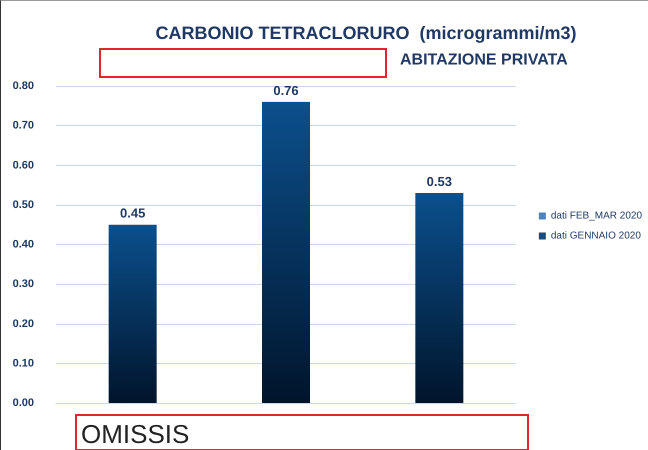 This screenshot has height=450, width=648. I want to click on legend-label: dati GENNAIO 2020, so click(596, 236).